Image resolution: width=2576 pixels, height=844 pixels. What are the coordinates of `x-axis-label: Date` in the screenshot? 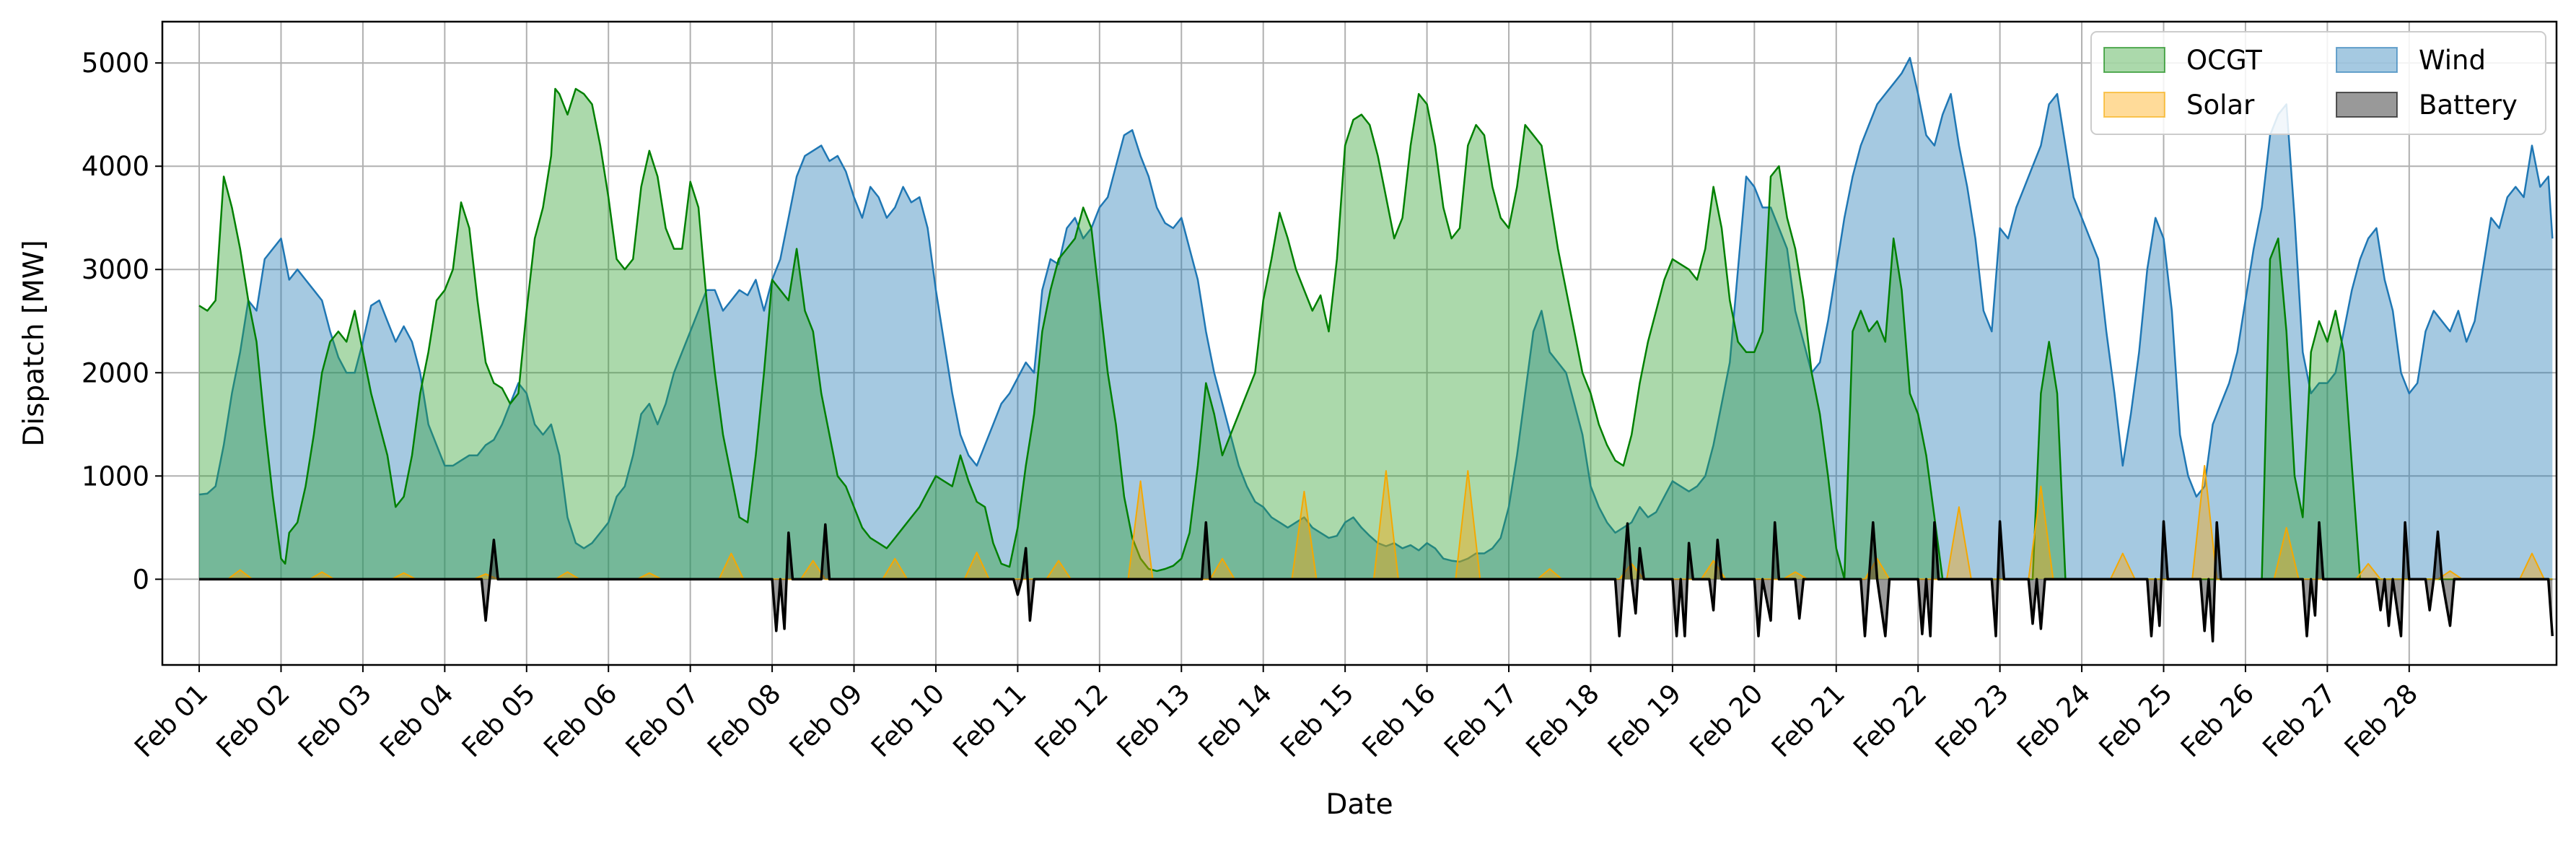 It's located at (1359, 804).